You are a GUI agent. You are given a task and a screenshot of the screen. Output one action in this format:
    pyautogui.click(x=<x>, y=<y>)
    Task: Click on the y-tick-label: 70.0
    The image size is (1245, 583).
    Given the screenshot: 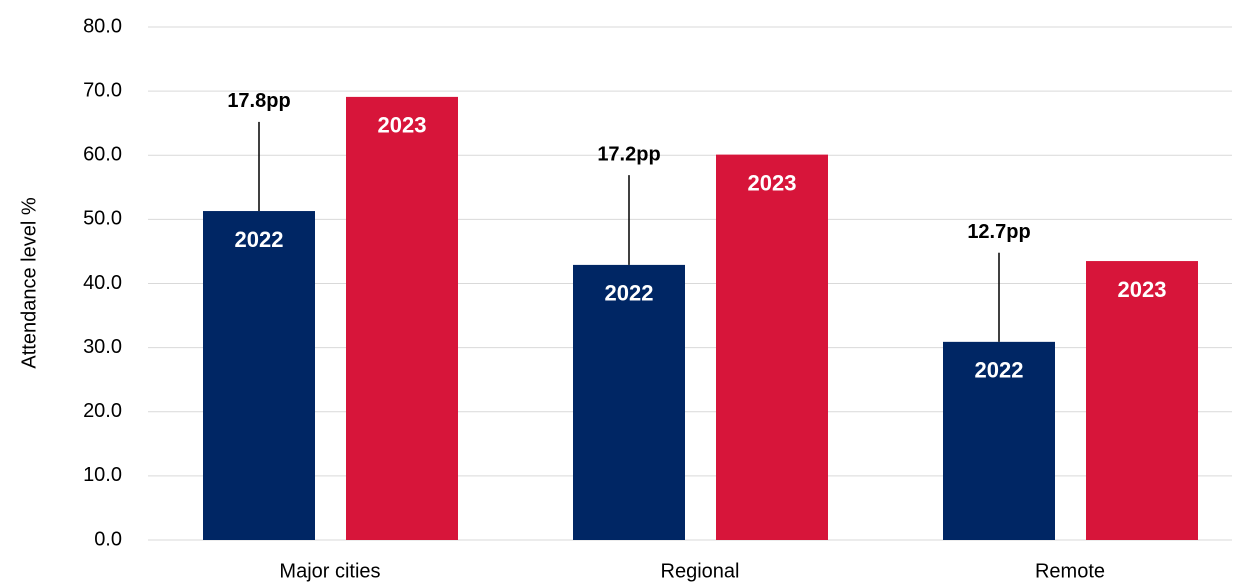 What is the action you would take?
    pyautogui.click(x=102, y=90)
    